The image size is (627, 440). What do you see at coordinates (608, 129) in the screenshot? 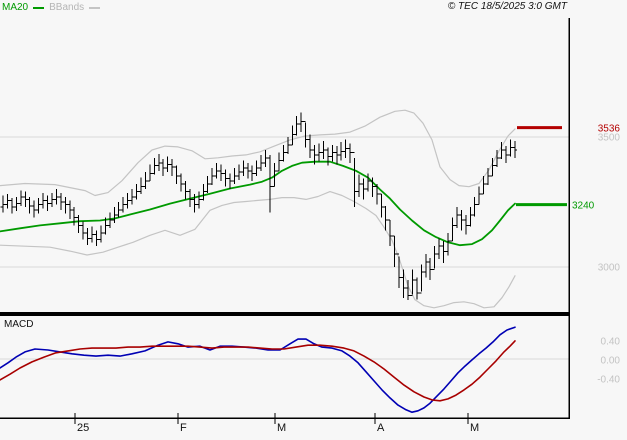
I see `price-axis-label: 3536` at bounding box center [608, 129].